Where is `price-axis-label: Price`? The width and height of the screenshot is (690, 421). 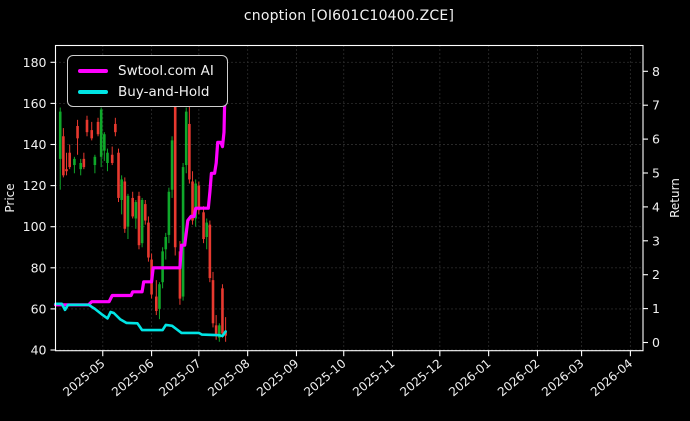 price-axis-label: Price is located at coordinates (10, 197).